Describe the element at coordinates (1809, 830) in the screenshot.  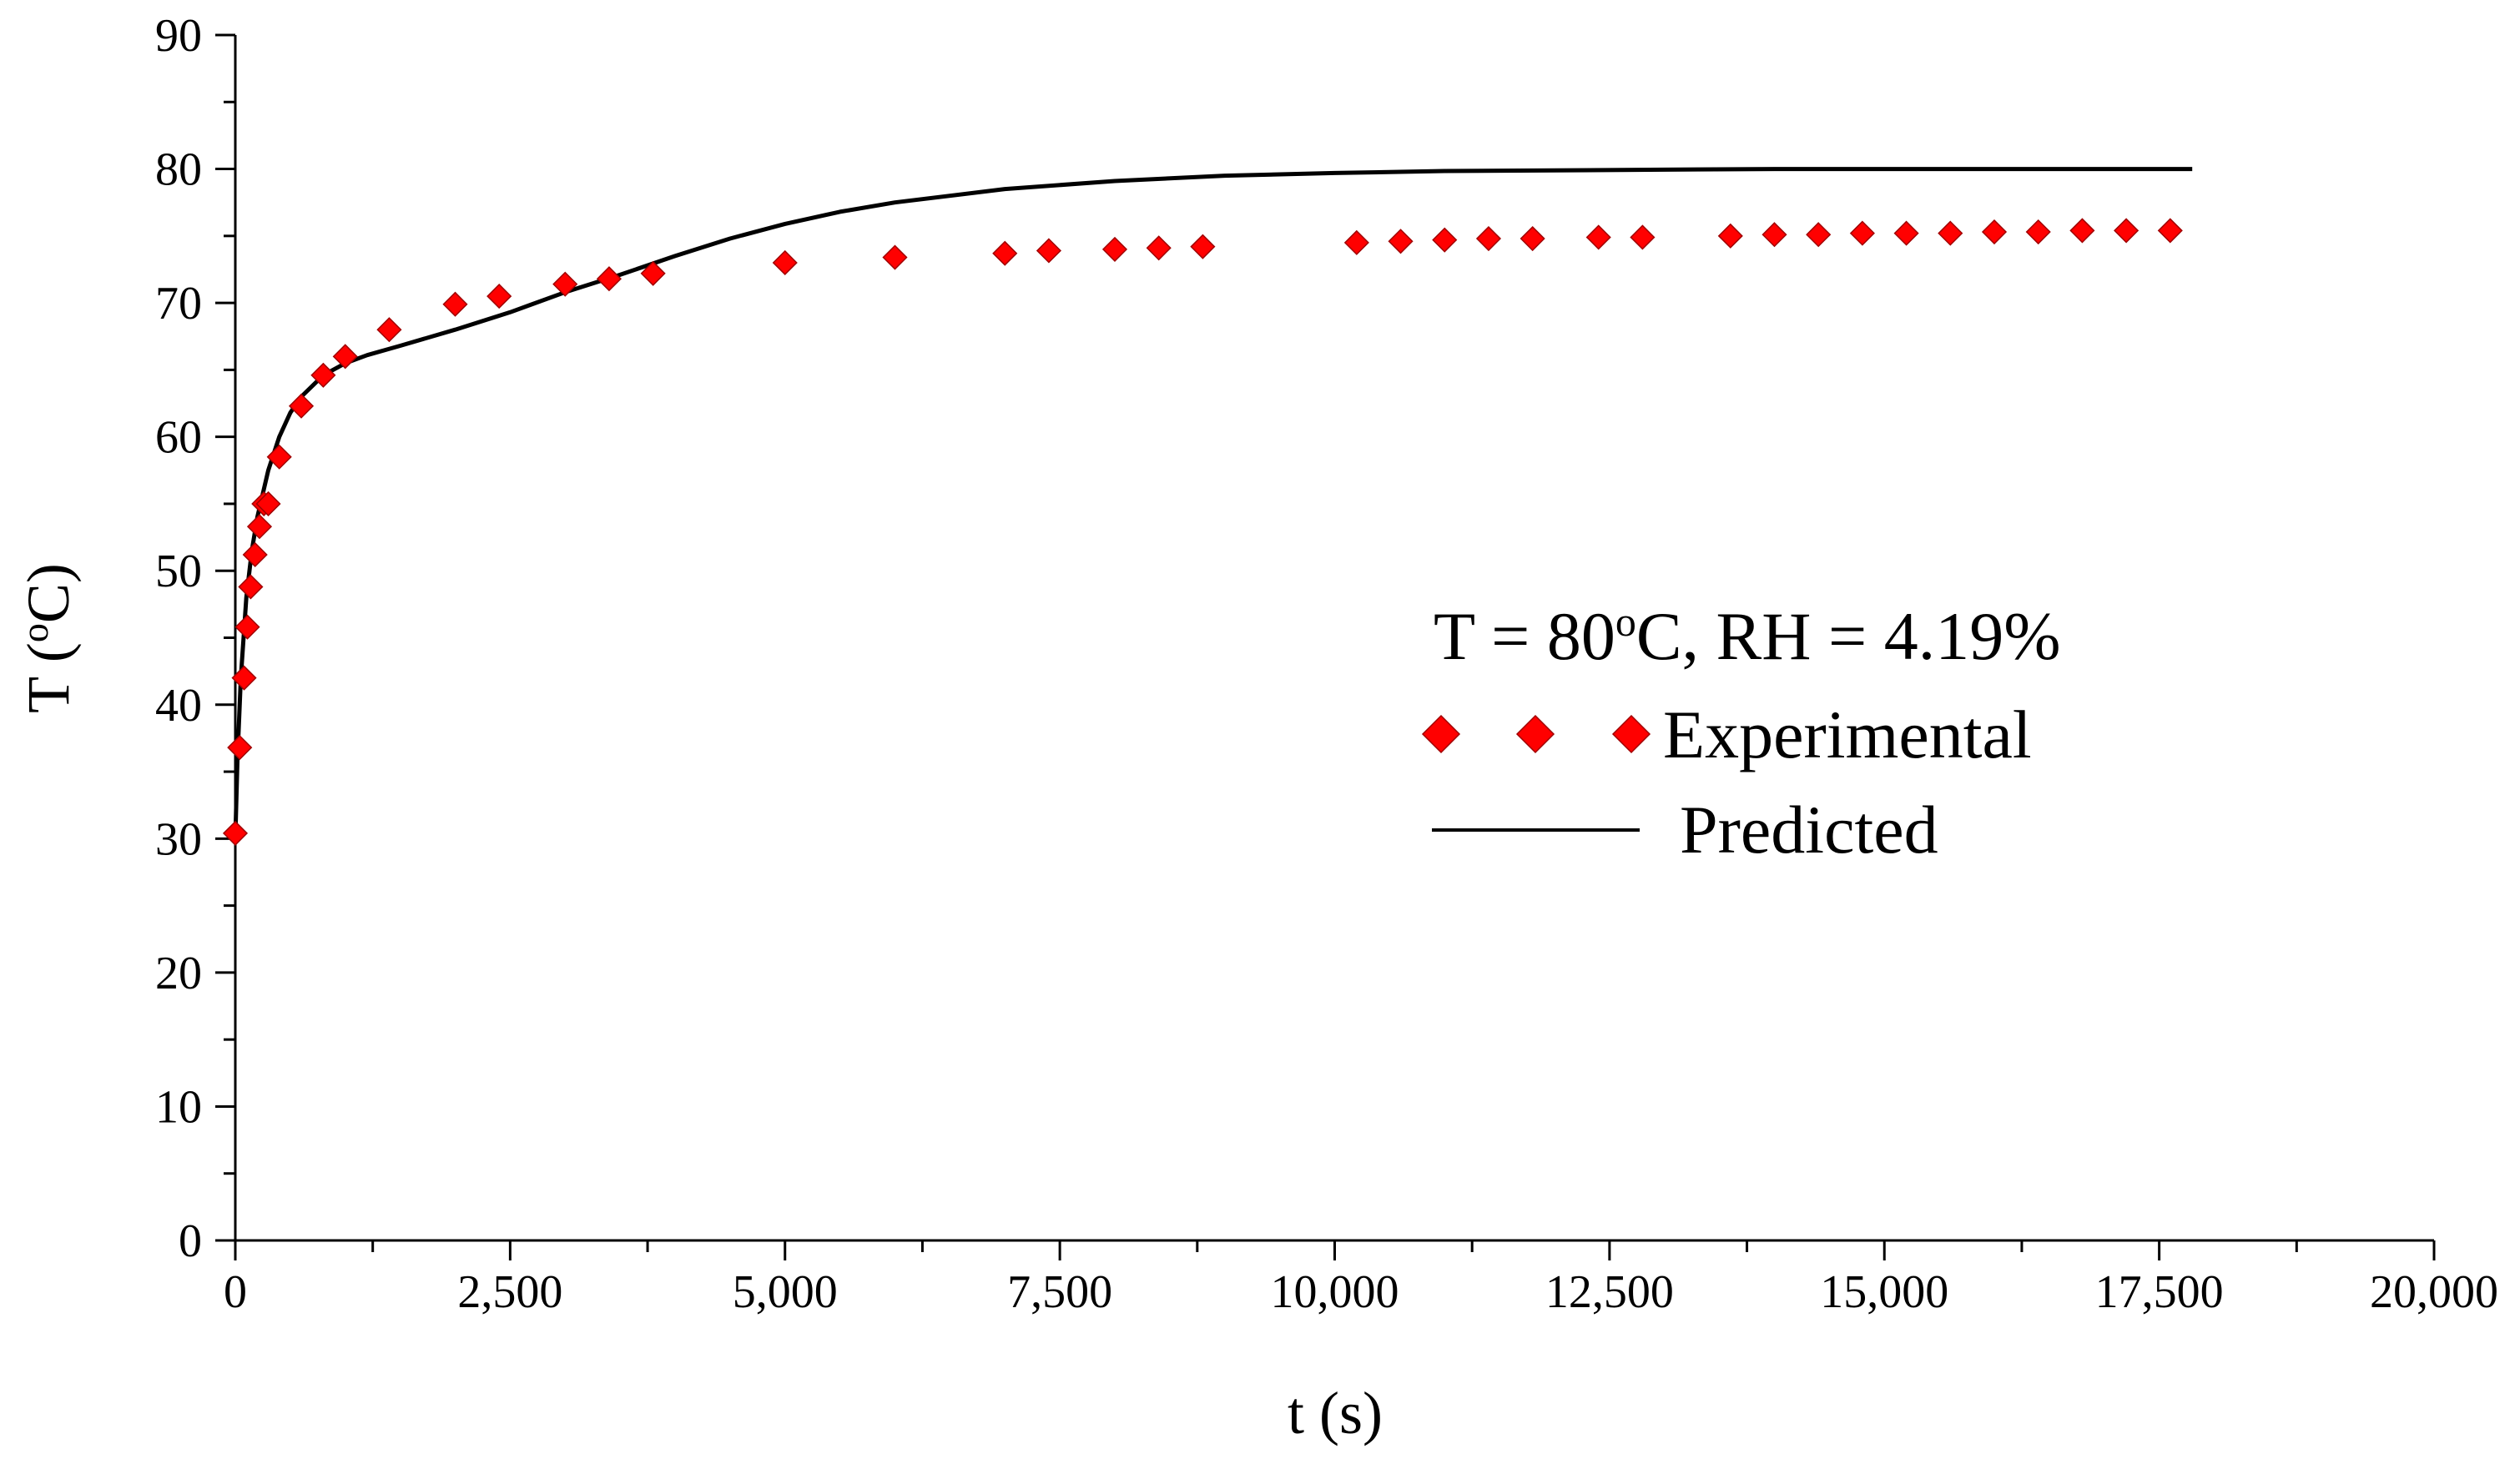
I see `legend-predicted-label: Predicted` at that location.